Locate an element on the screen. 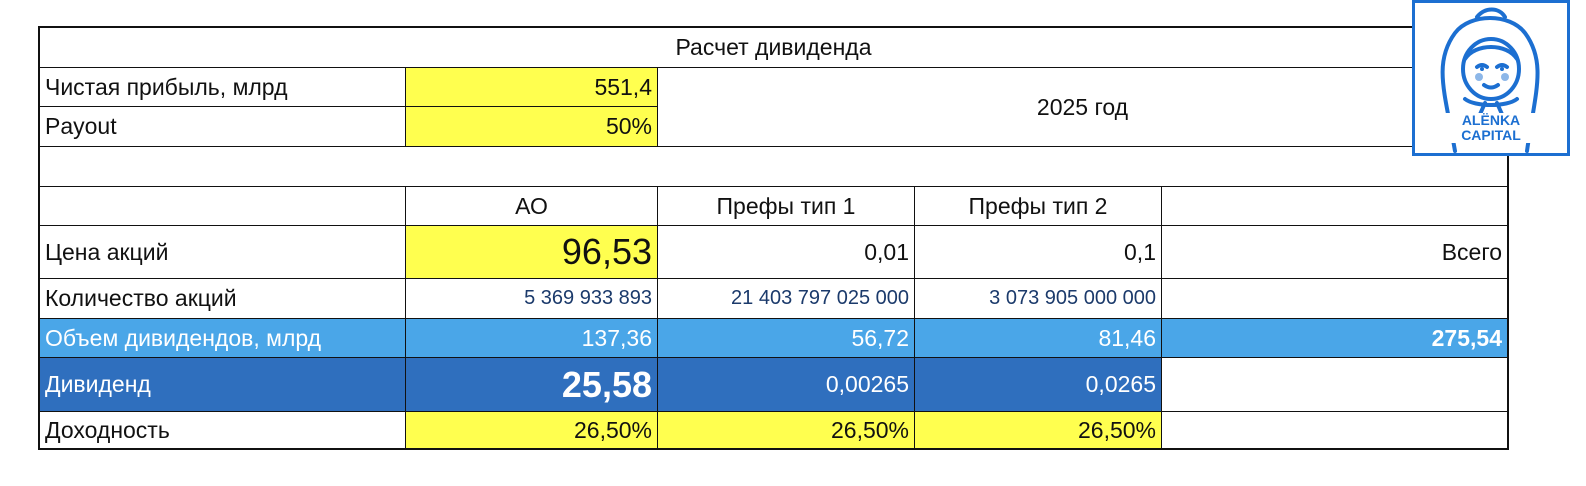 The width and height of the screenshot is (1586, 486). year-cell: 2025 год is located at coordinates (1082, 107).